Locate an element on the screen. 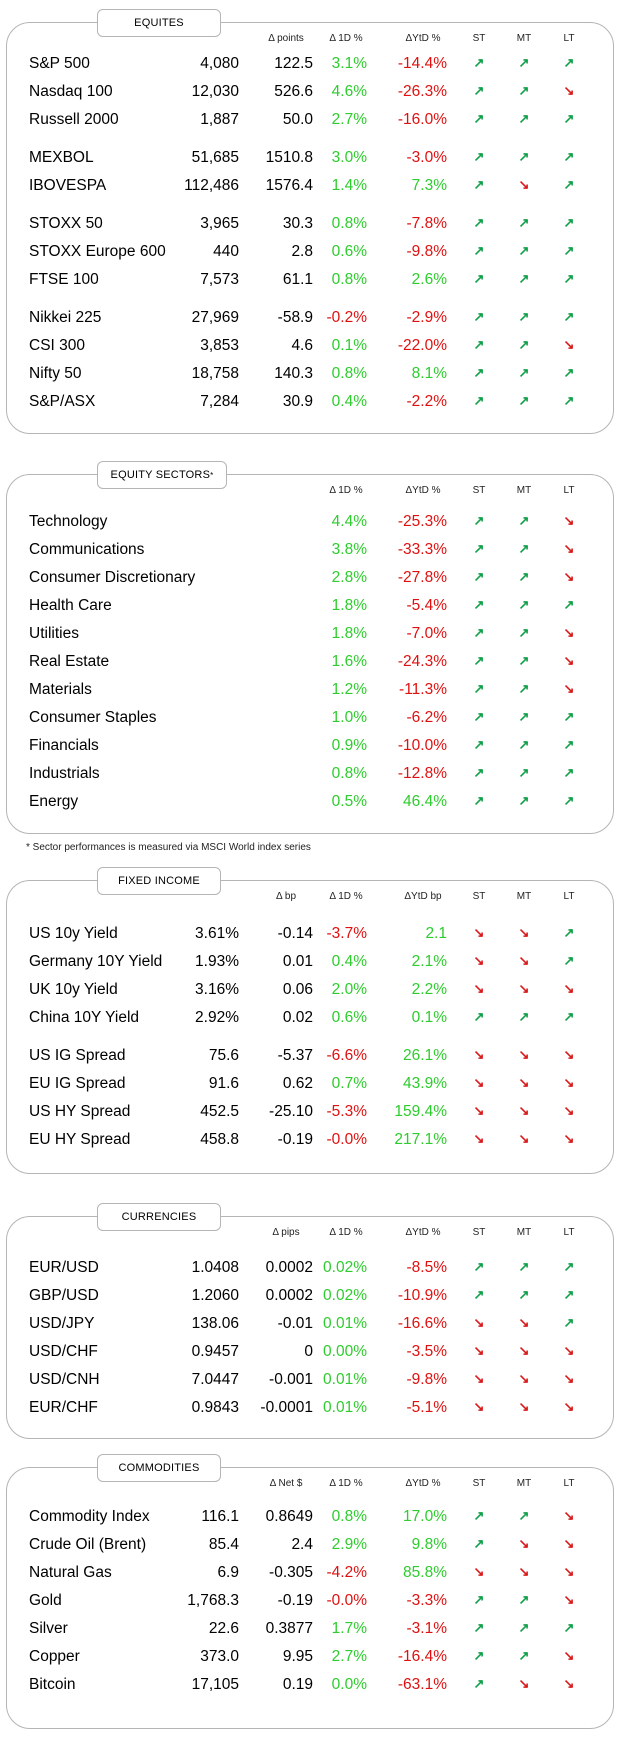 The height and width of the screenshot is (1739, 619). change-value: -25.10 is located at coordinates (291, 1111).